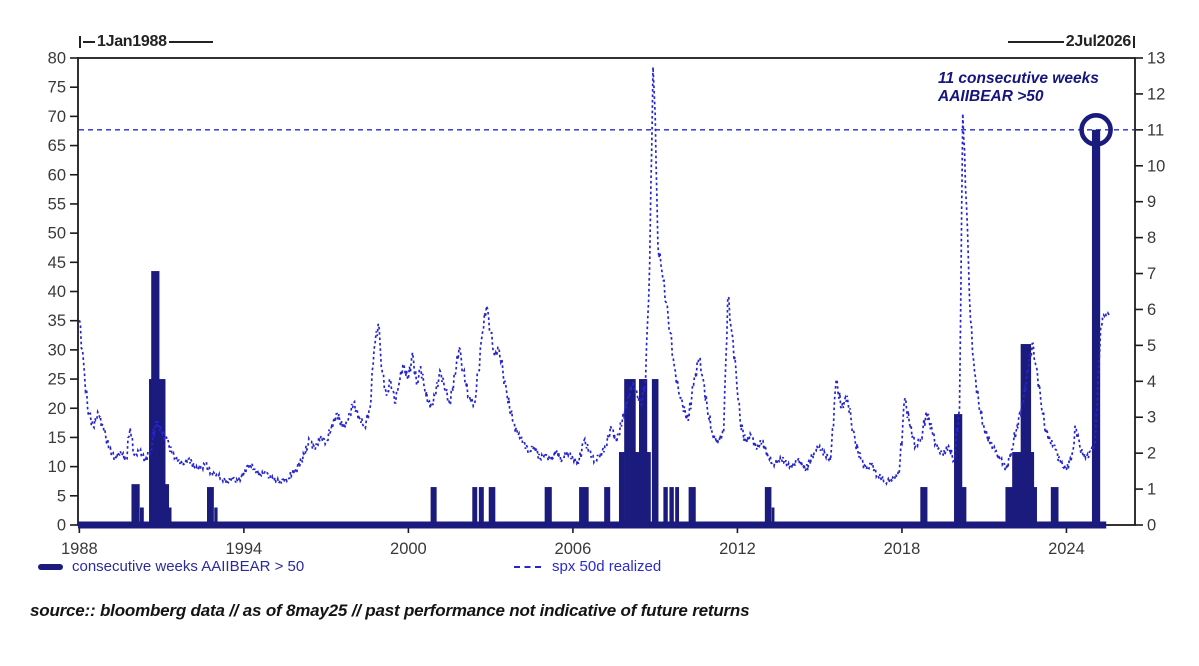 Image resolution: width=1199 pixels, height=666 pixels. I want to click on range-start-tick-icon, so click(80, 42).